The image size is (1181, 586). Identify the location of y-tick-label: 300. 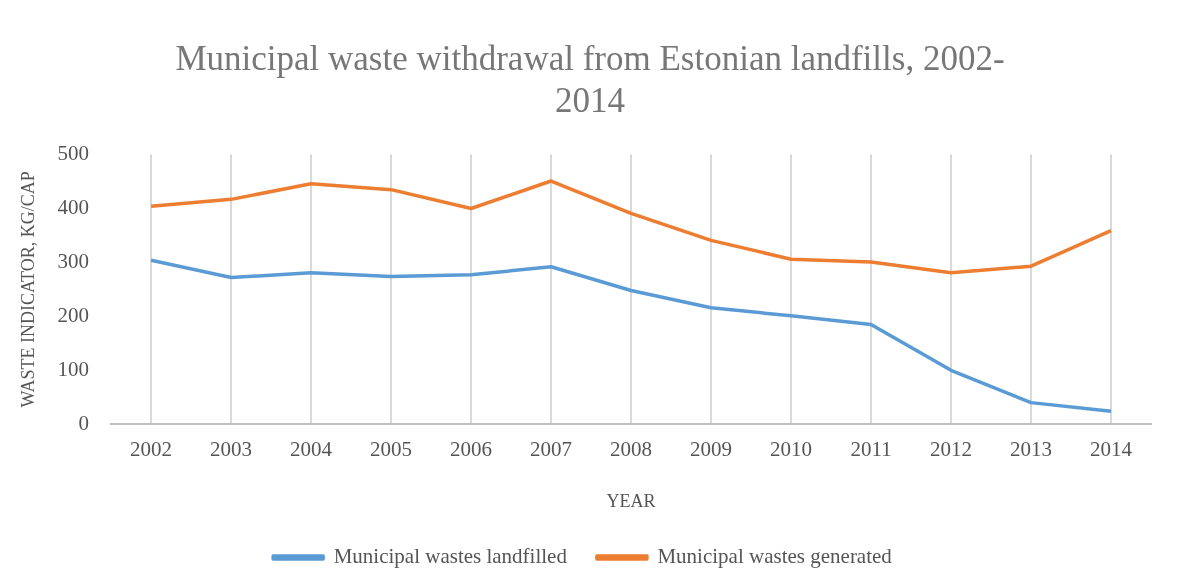
(73, 260).